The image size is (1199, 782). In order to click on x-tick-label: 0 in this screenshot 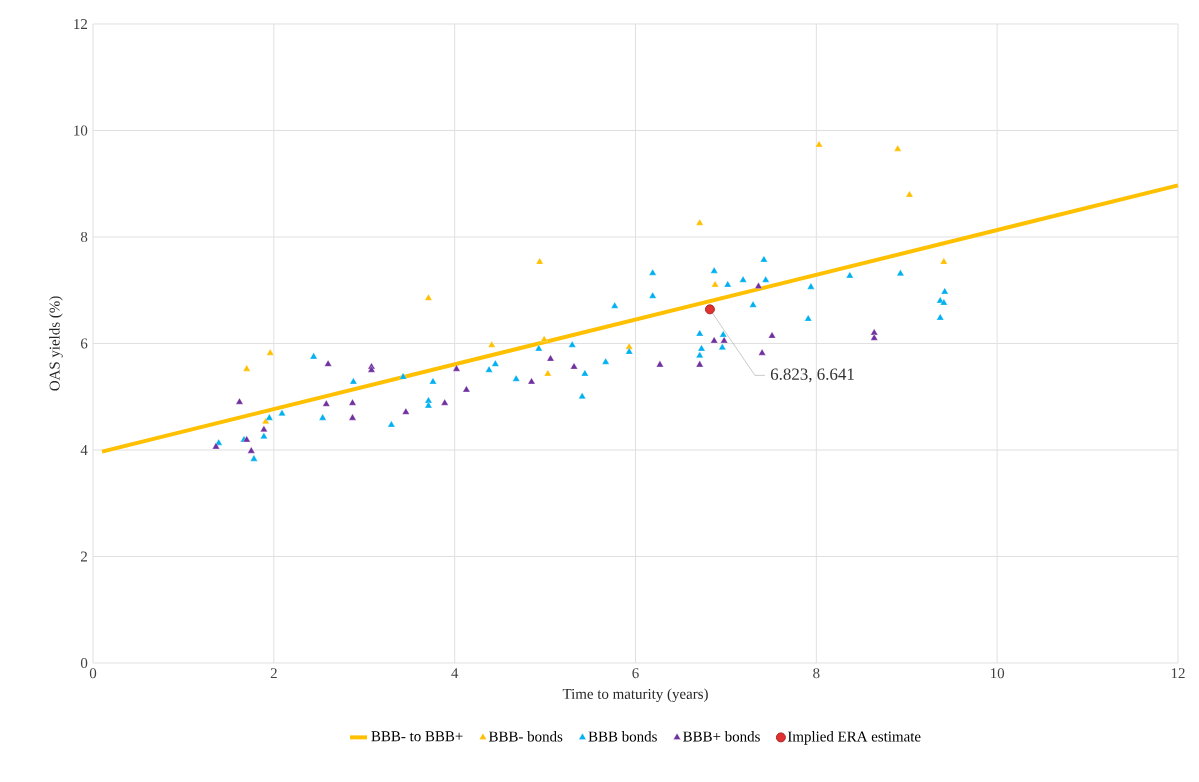, I will do `click(93, 673)`.